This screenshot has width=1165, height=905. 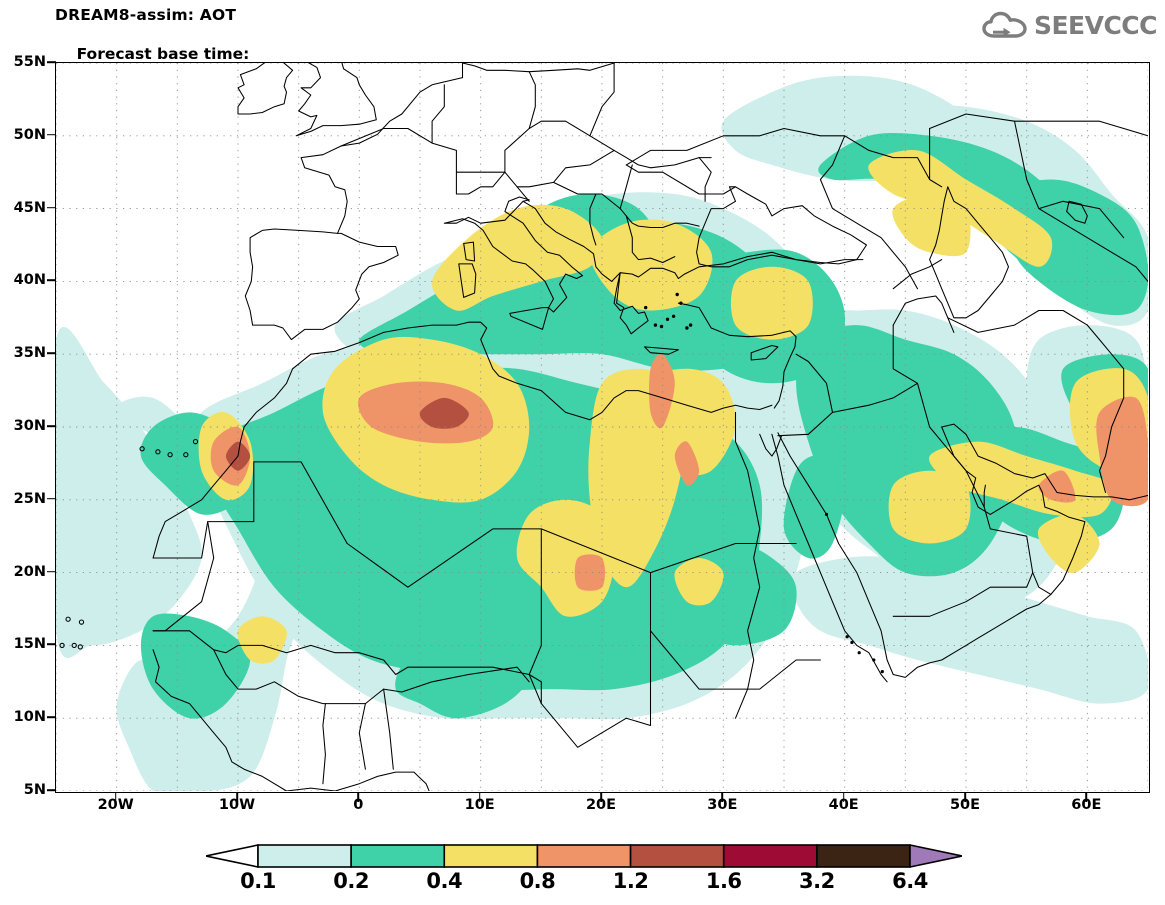 I want to click on lat-tick-label: 25N, so click(x=29, y=498).